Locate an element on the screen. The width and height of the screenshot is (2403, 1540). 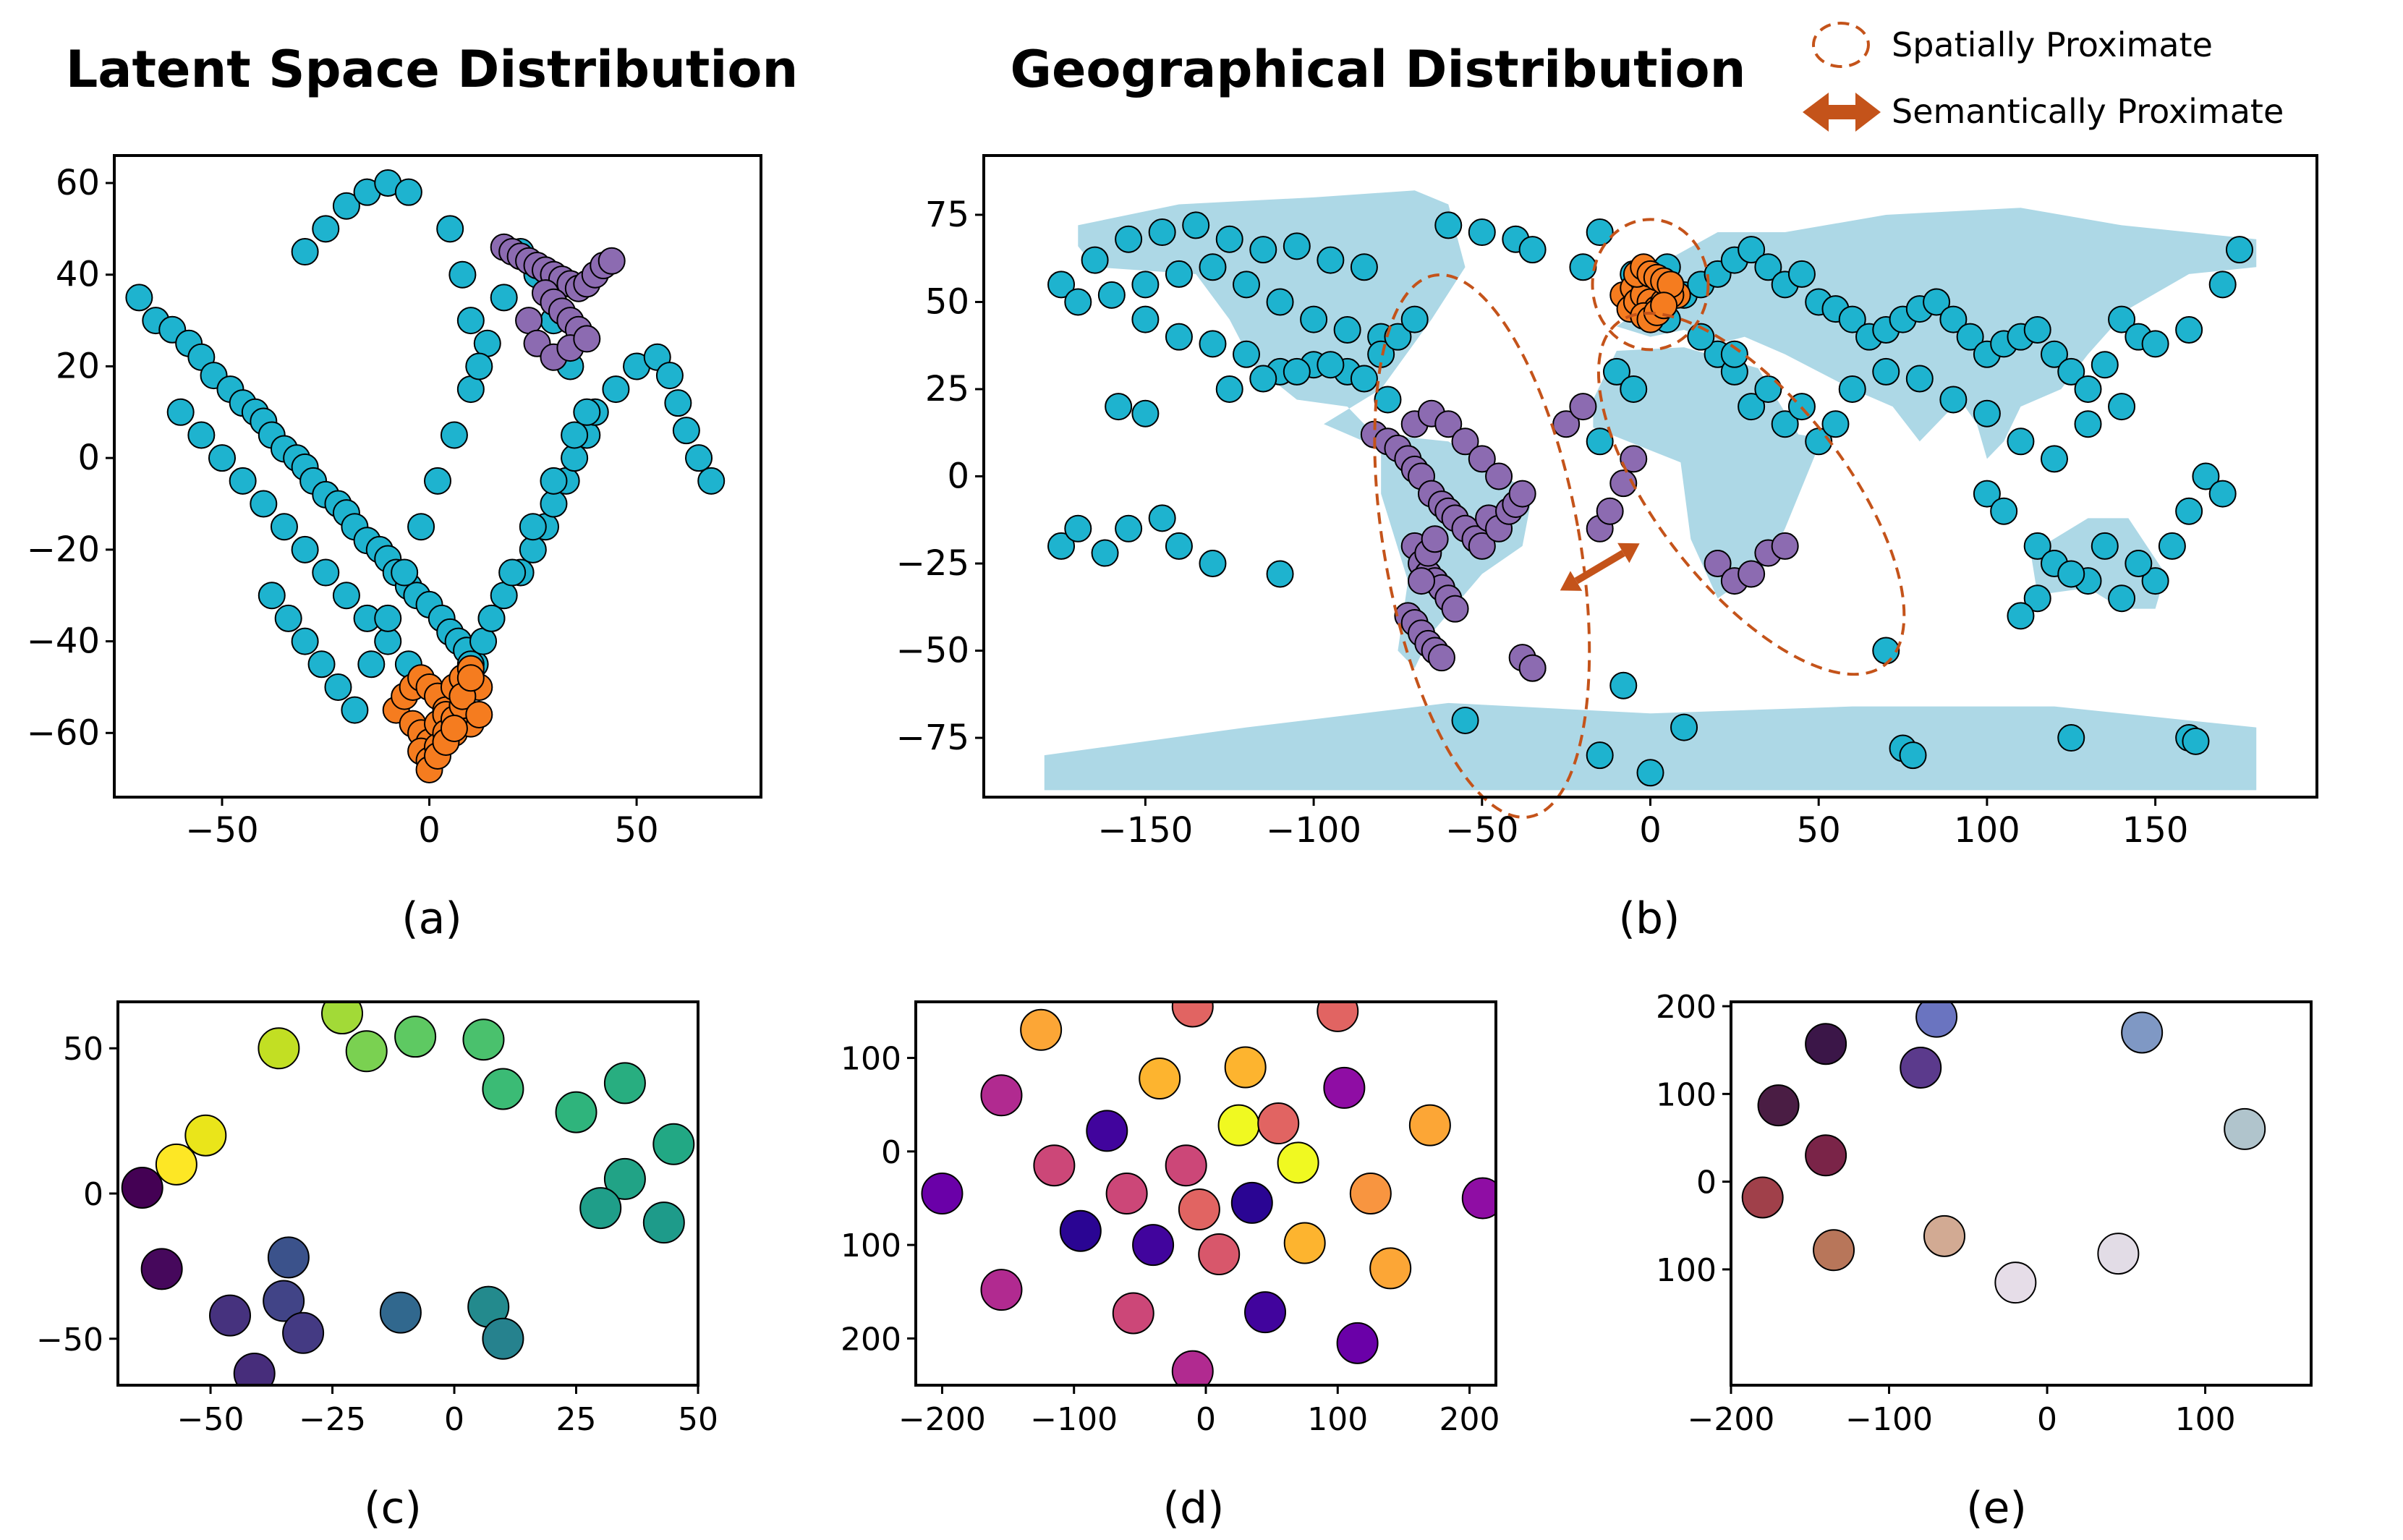
y-tick-label: 20 is located at coordinates (78, 366).